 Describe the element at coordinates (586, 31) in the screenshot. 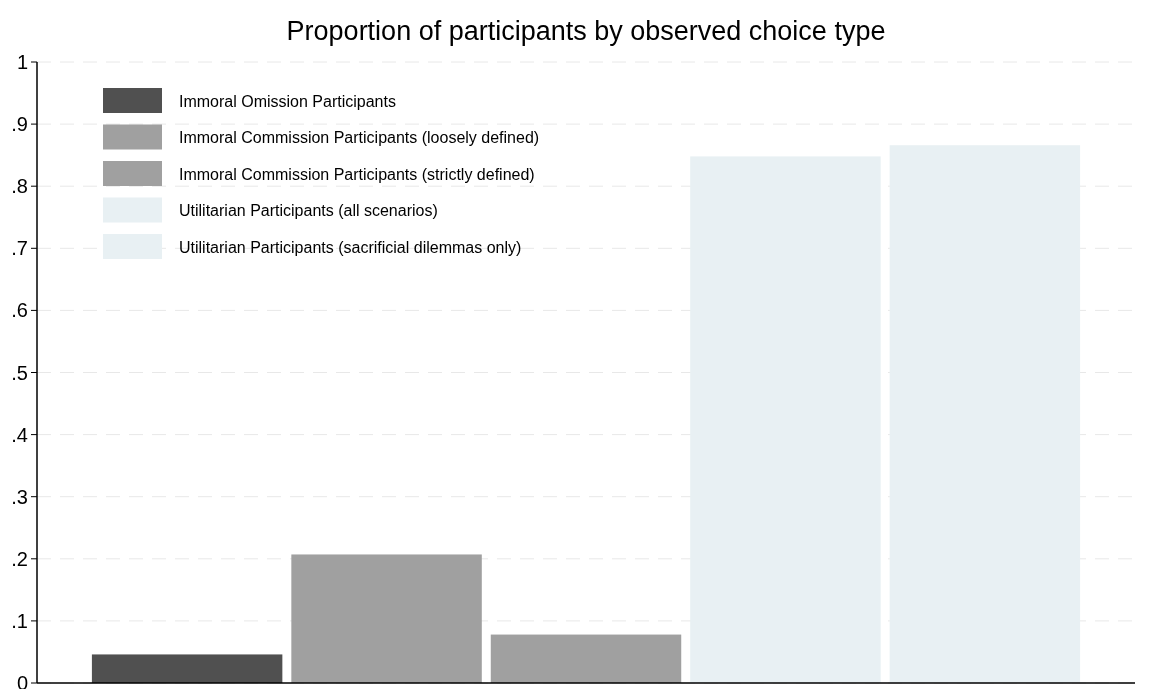

I see `chart-title: Proportion of participants by observed choice type` at that location.